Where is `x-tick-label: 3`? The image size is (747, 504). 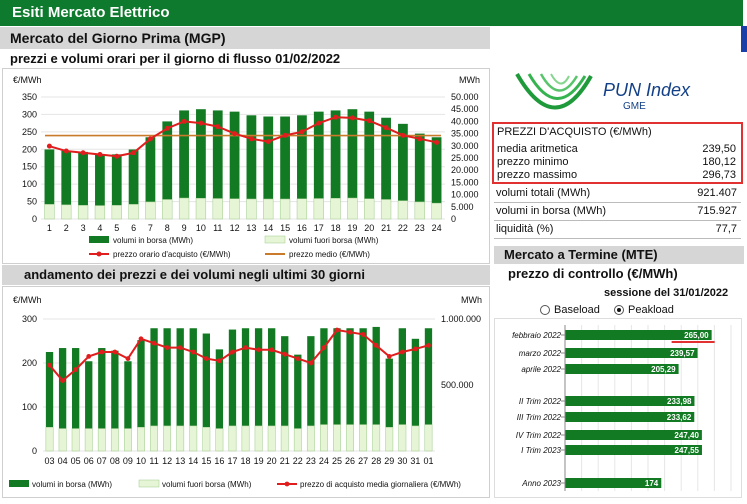
x-tick-label: 3 is located at coordinates (83, 228).